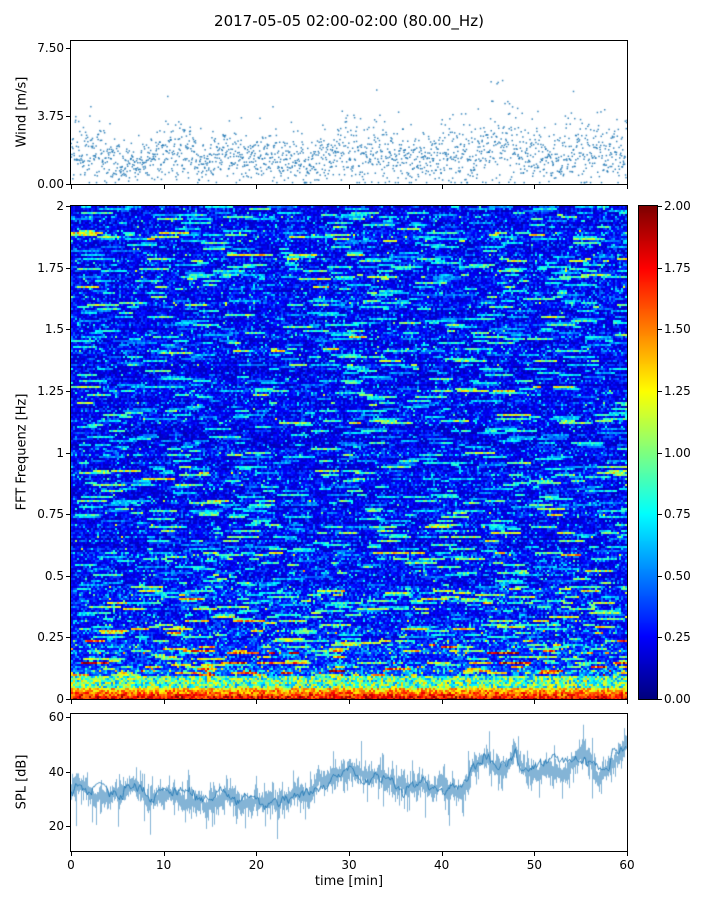  What do you see at coordinates (349, 865) in the screenshot?
I see `x-tick-label: 30` at bounding box center [349, 865].